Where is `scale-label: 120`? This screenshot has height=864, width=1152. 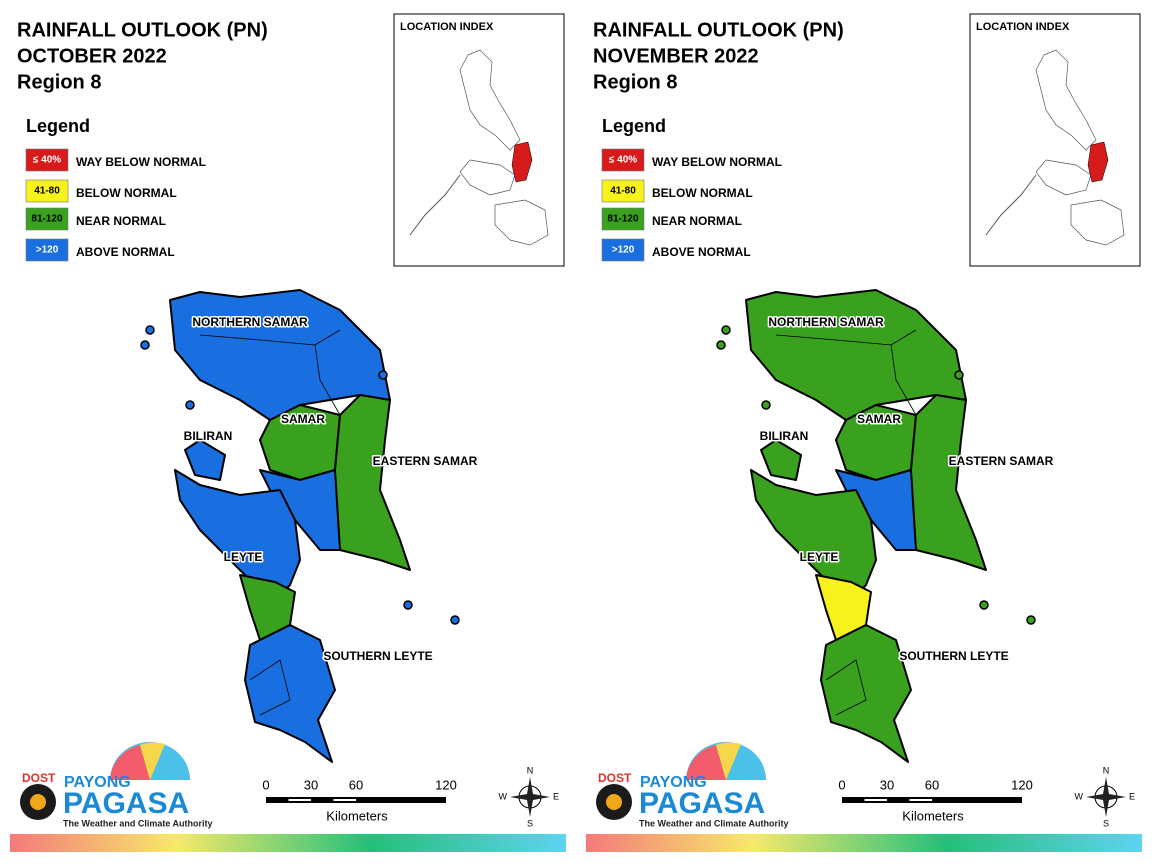 scale-label: 120 is located at coordinates (446, 784).